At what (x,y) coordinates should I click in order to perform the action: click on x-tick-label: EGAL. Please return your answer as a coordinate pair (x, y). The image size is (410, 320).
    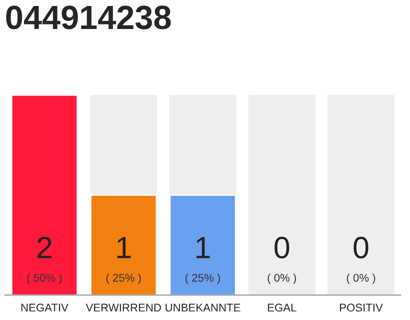
    Looking at the image, I should click on (282, 308).